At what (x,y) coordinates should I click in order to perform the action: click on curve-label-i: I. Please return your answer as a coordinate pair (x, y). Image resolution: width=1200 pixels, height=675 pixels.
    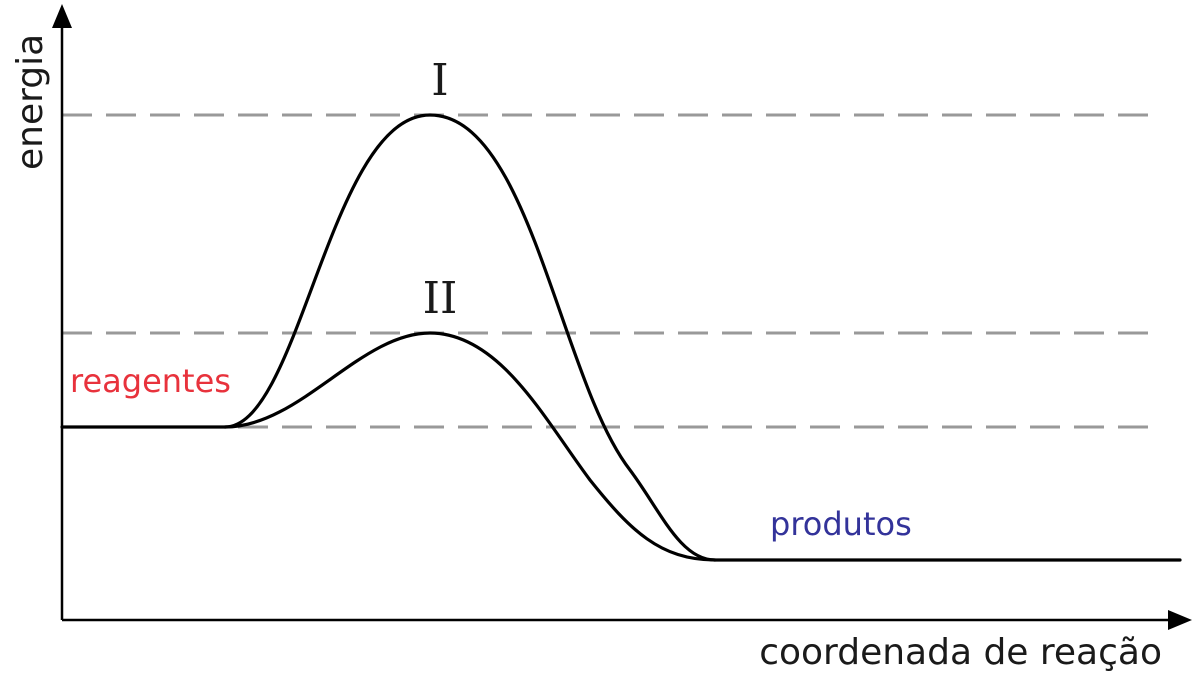
    Looking at the image, I should click on (439, 80).